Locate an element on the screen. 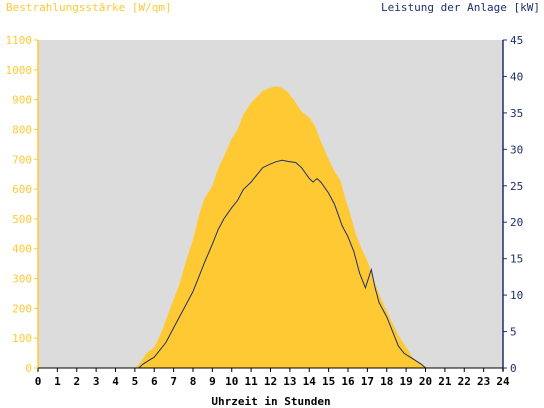 This screenshot has width=544, height=408. right-tick-label: 20 is located at coordinates (516, 222).